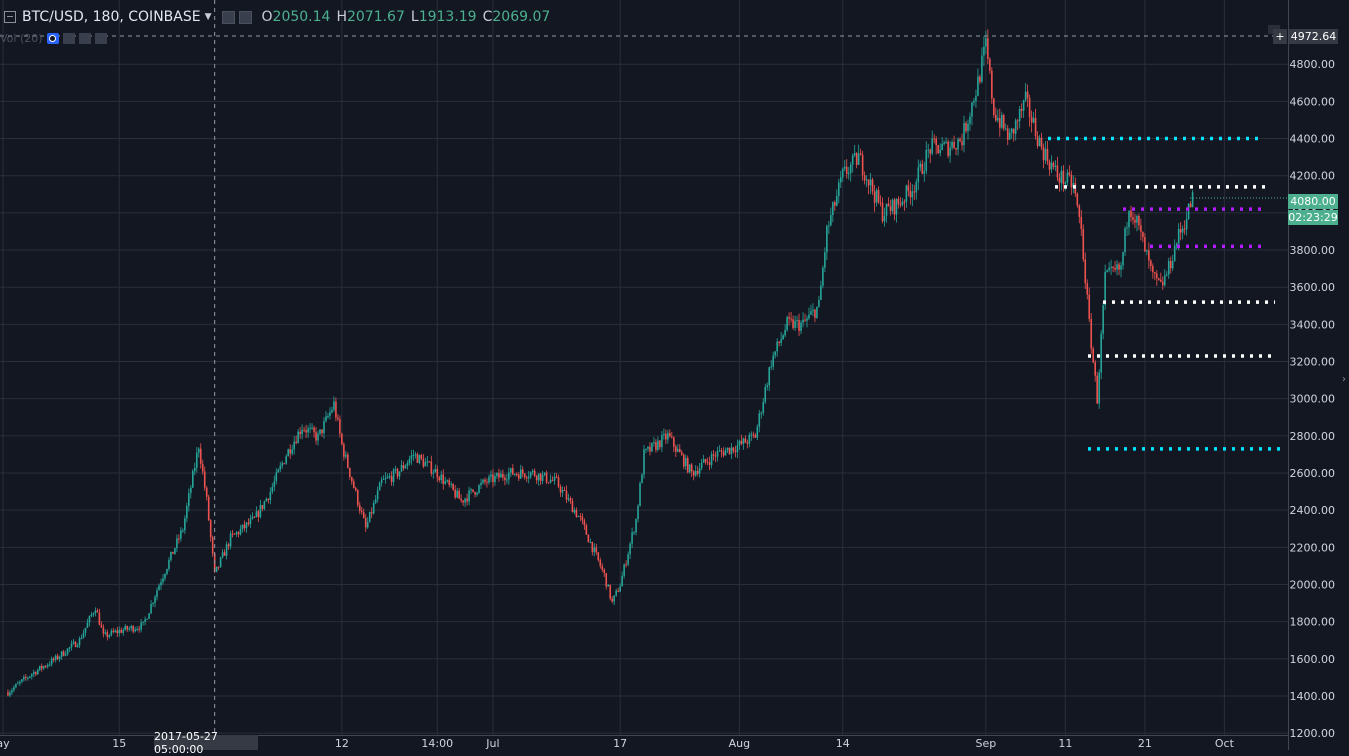 The height and width of the screenshot is (756, 1349). I want to click on close-icon, so click(100, 38).